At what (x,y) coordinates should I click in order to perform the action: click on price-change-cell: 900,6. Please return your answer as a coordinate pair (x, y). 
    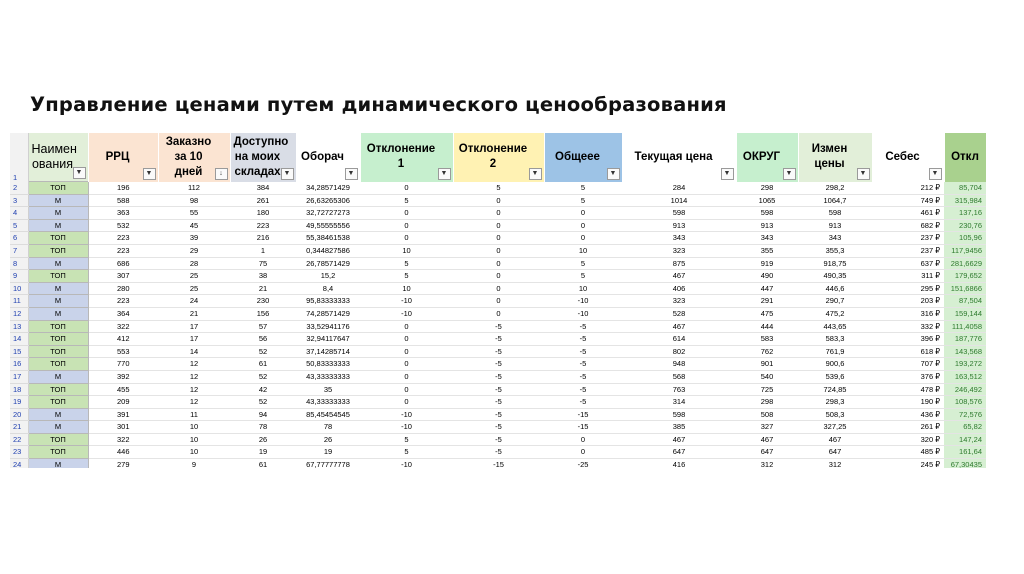
    Looking at the image, I should click on (835, 364).